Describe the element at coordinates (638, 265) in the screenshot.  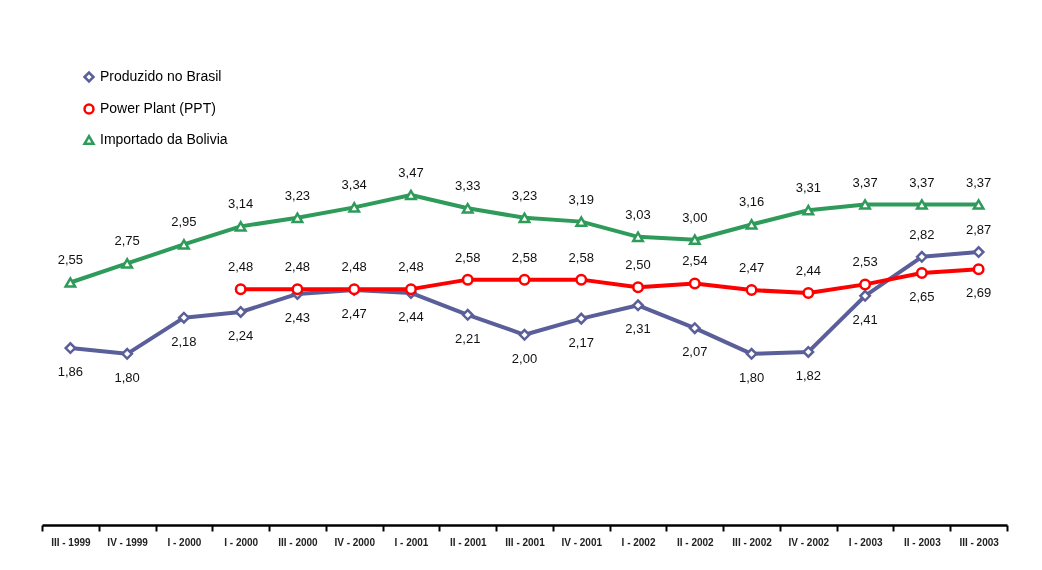
I see `data-label: 2,50` at that location.